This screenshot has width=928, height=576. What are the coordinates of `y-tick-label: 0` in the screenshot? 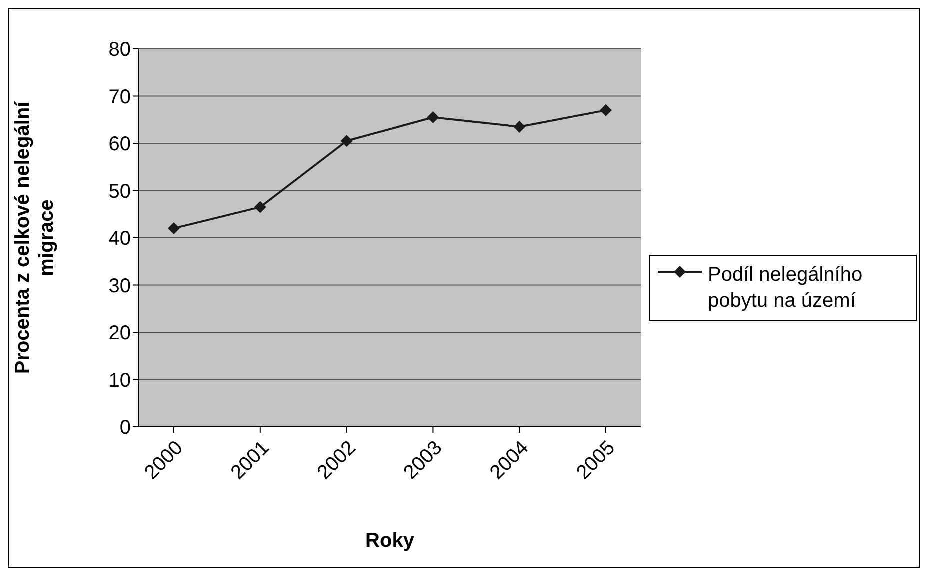 It's located at (125, 428).